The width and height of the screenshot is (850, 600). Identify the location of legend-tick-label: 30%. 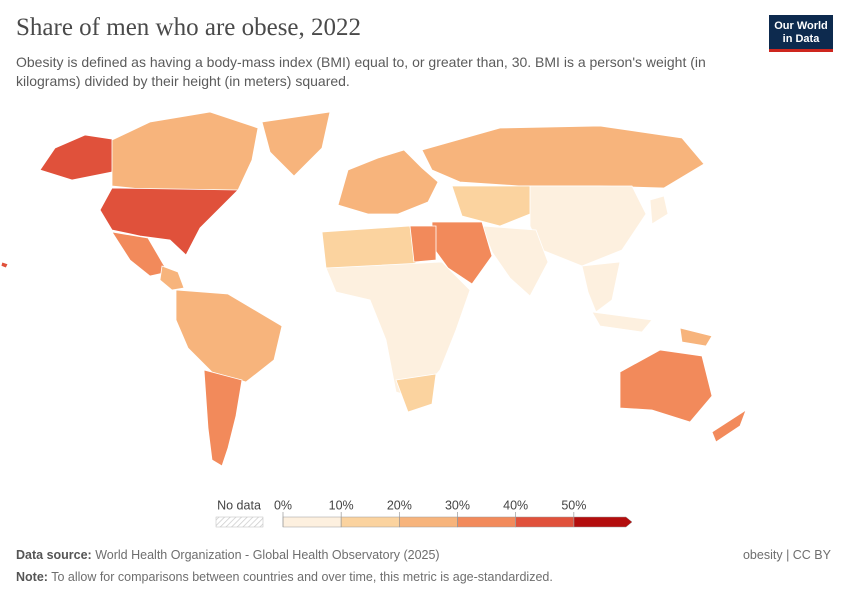
(457, 505).